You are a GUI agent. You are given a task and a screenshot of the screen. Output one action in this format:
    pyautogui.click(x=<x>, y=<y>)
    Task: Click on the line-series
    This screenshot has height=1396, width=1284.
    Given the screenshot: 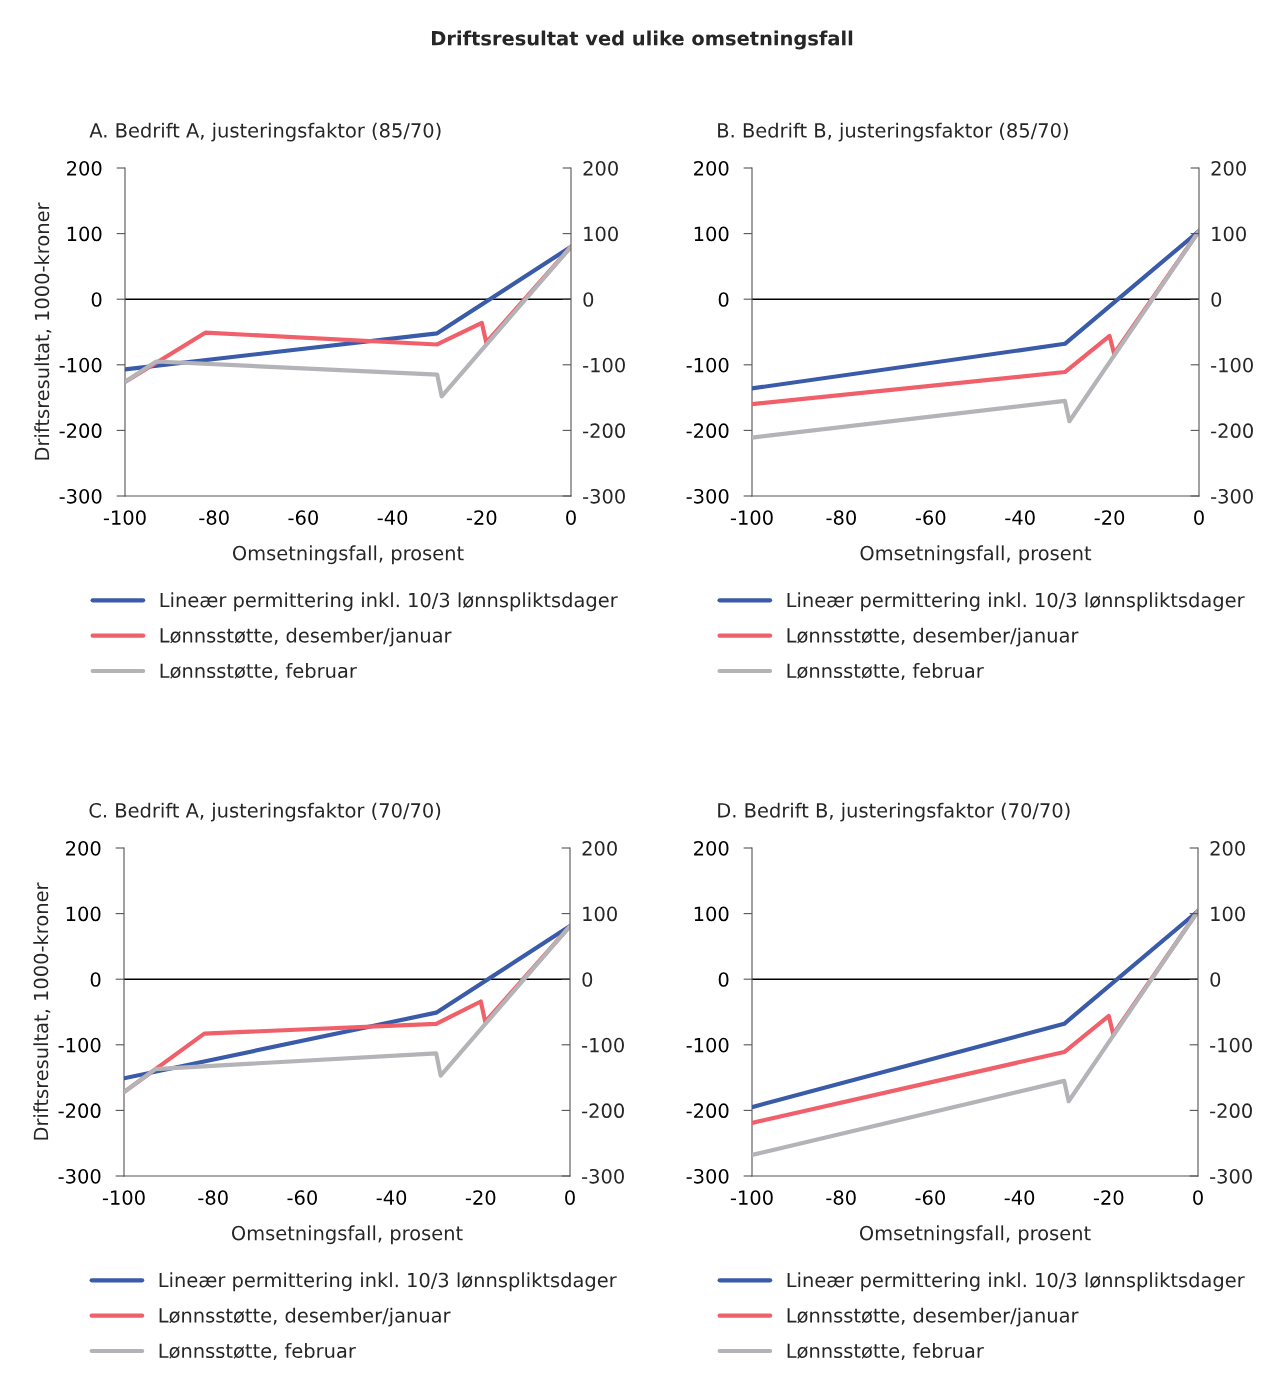 What is the action you would take?
    pyautogui.click(x=975, y=334)
    